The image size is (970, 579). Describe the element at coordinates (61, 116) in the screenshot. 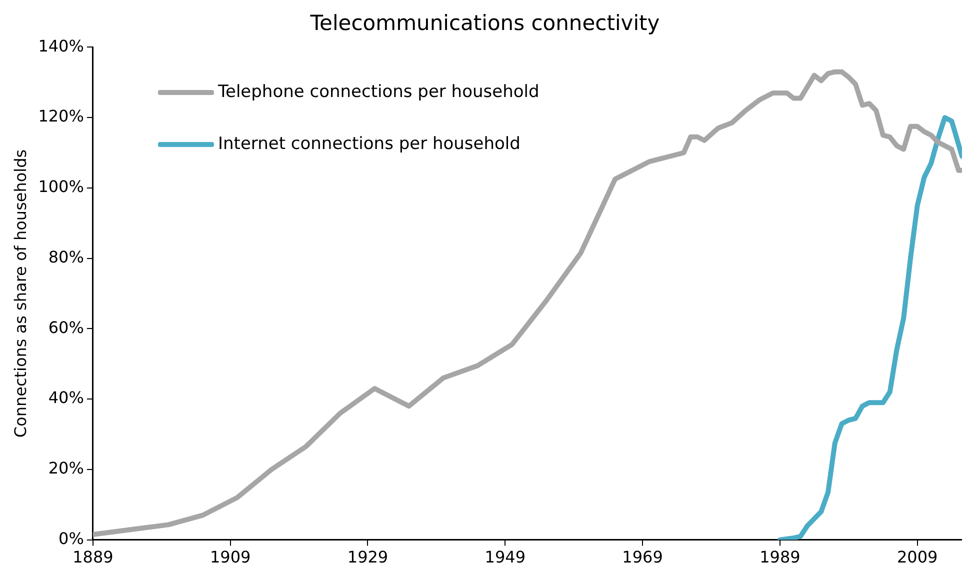

I see `y-tick-label: 120%` at that location.